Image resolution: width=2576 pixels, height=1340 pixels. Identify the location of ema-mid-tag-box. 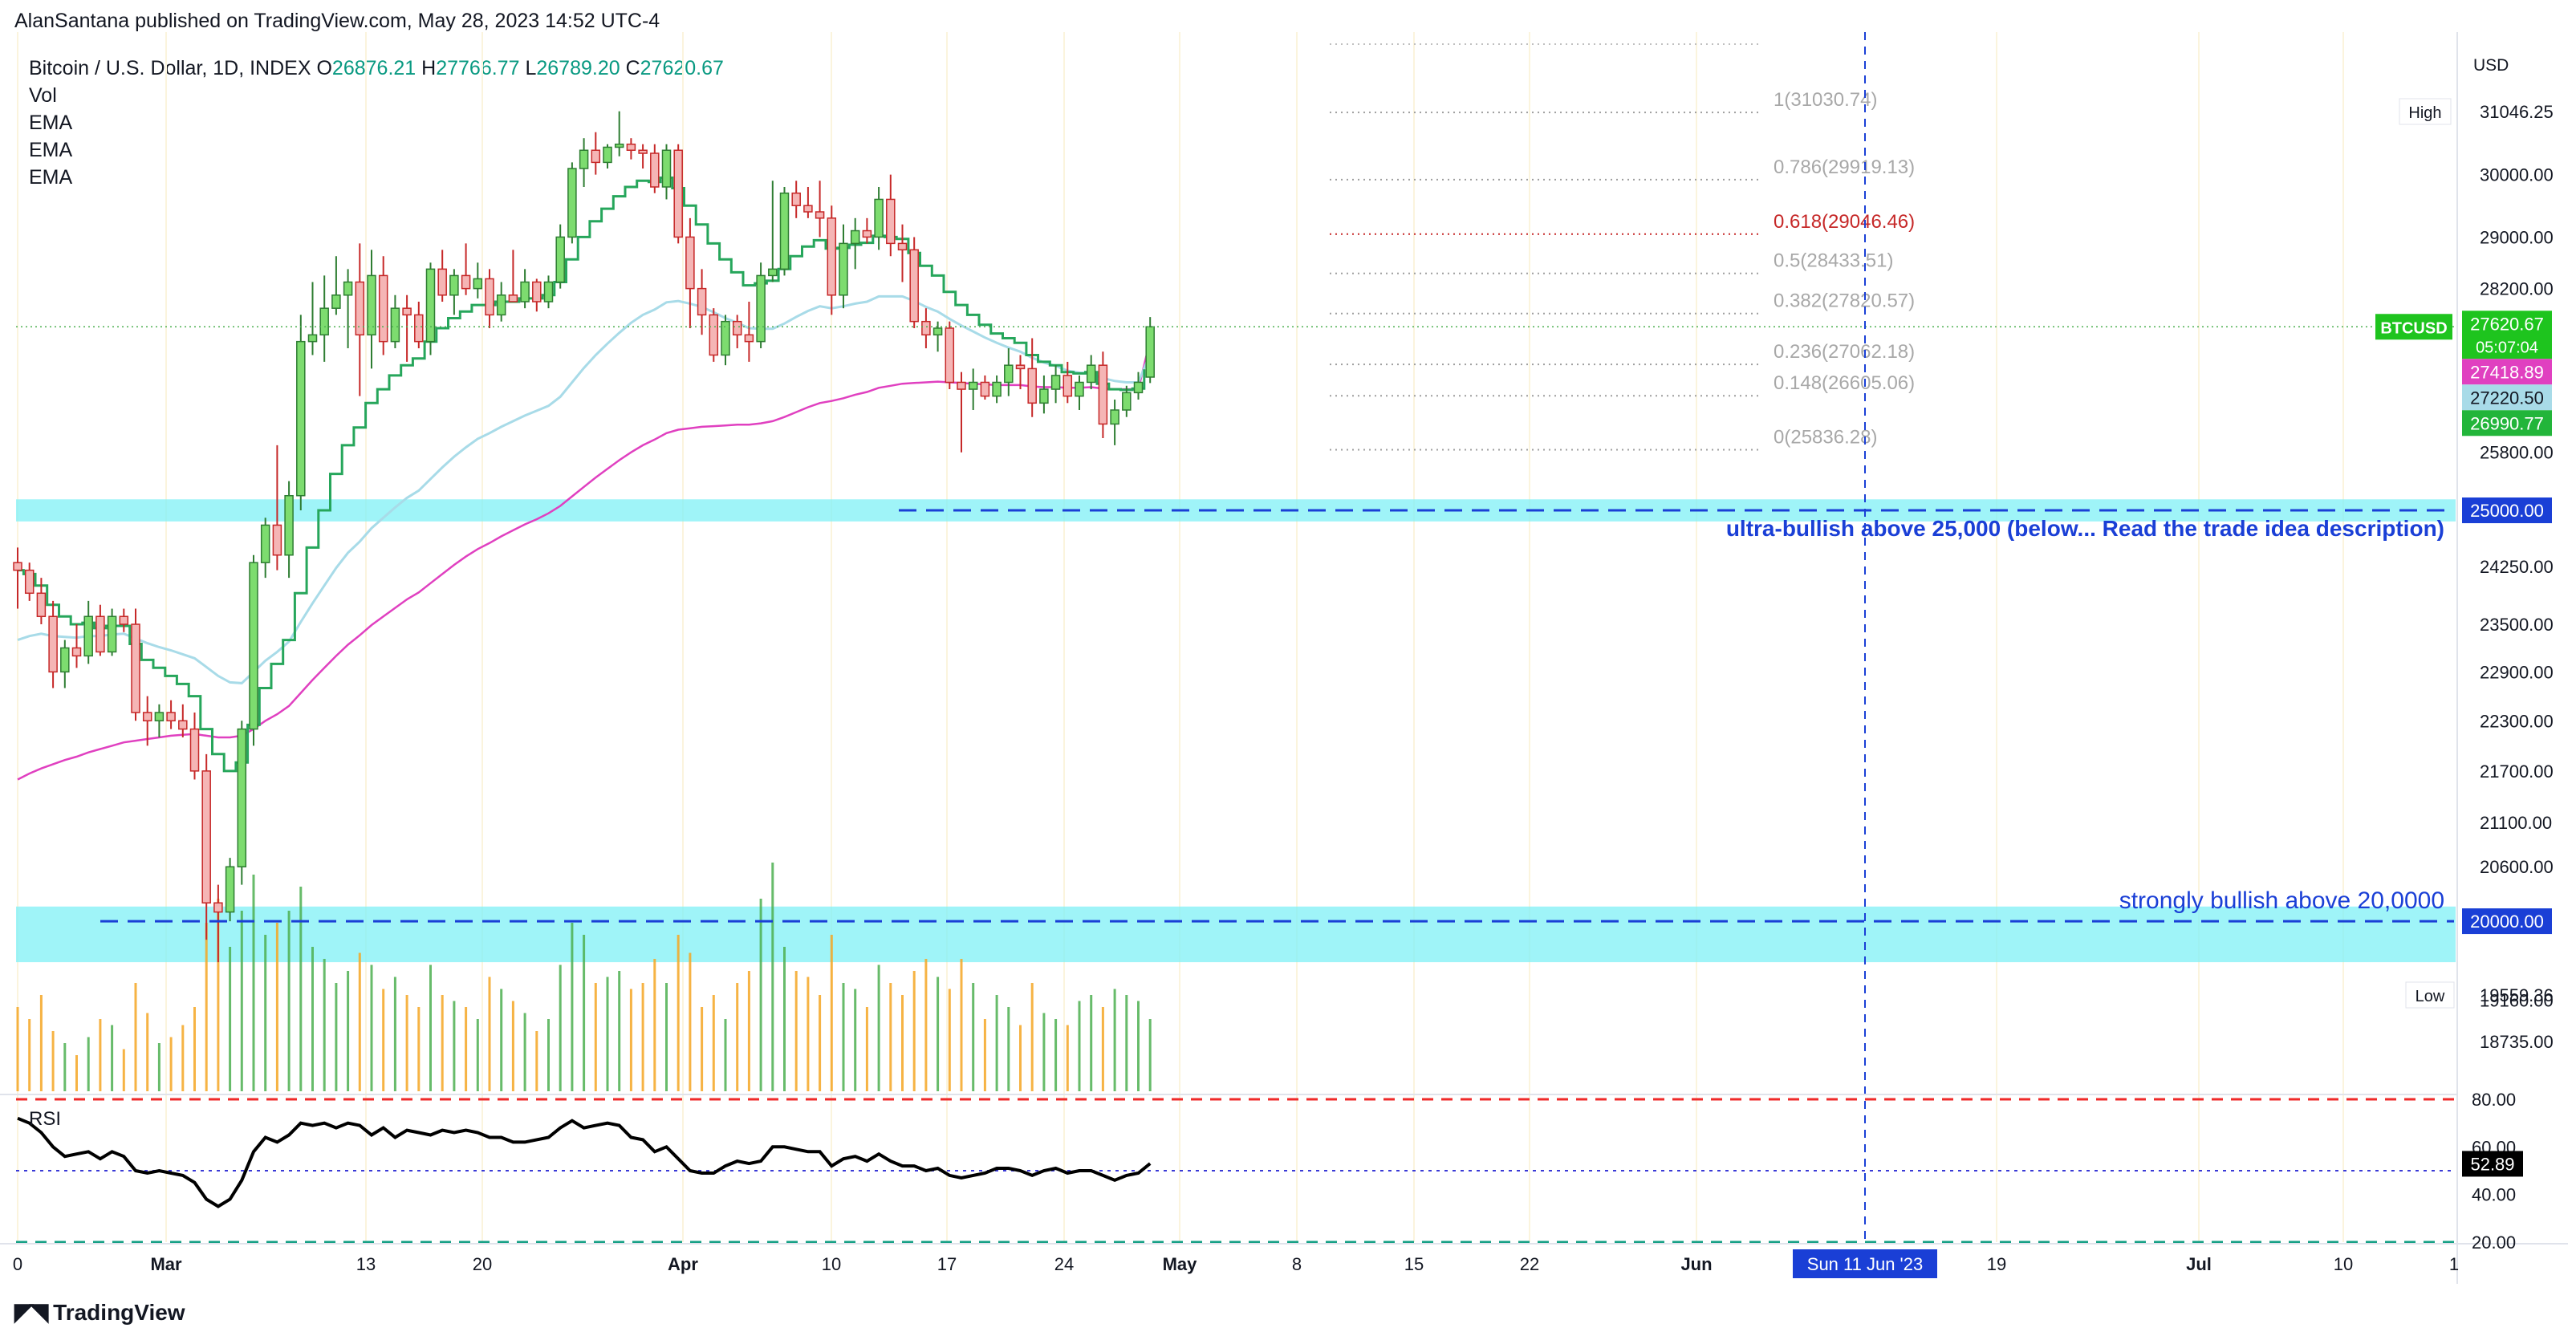
(2507, 397).